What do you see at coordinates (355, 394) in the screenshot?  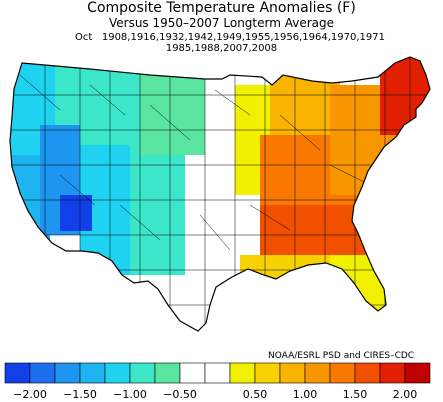 I see `legend-tick-label: 1.50` at bounding box center [355, 394].